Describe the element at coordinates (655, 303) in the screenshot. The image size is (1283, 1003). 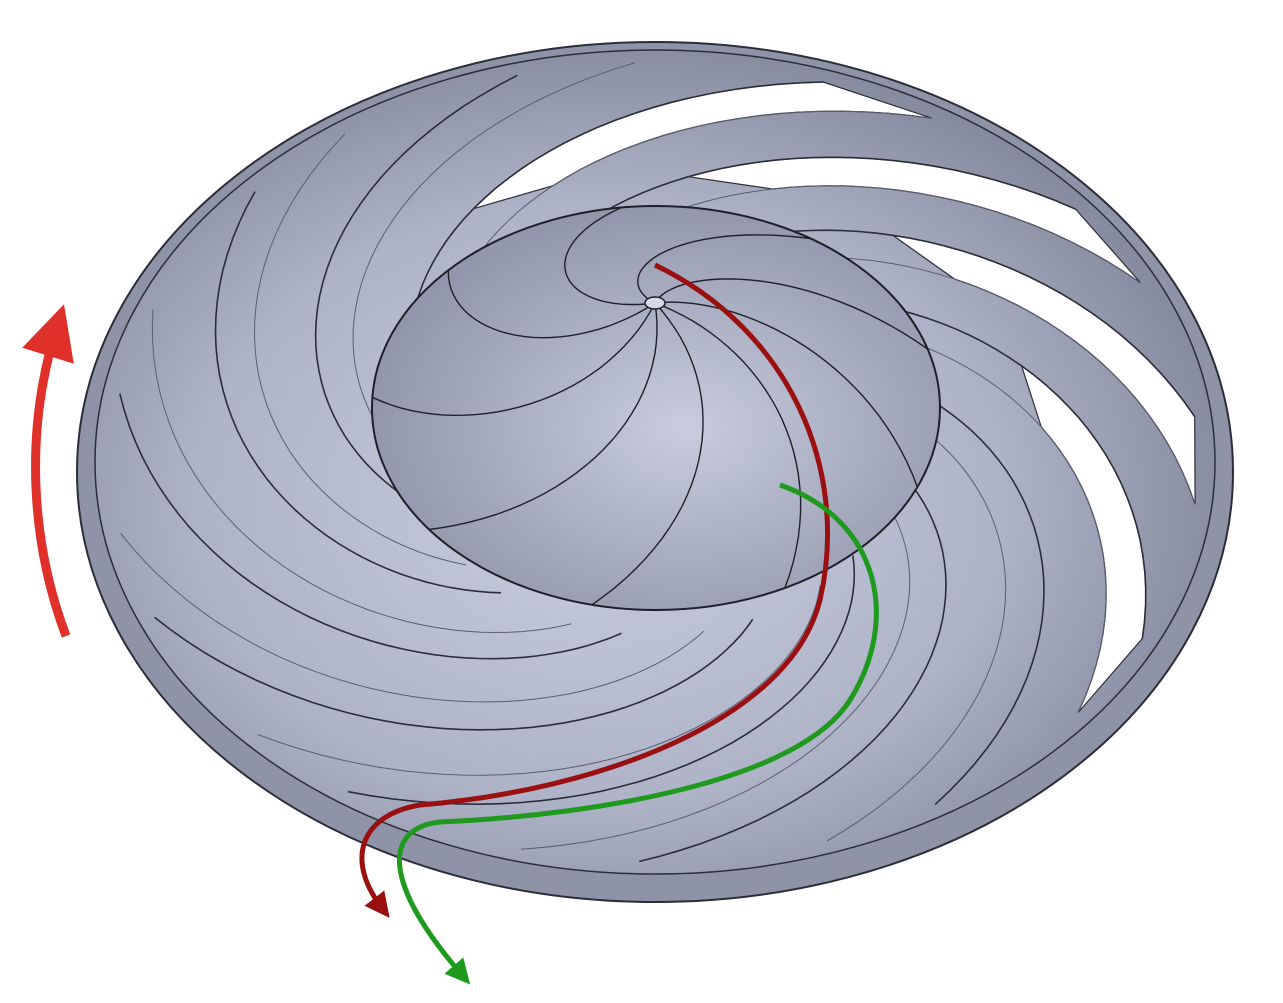
I see `hub` at that location.